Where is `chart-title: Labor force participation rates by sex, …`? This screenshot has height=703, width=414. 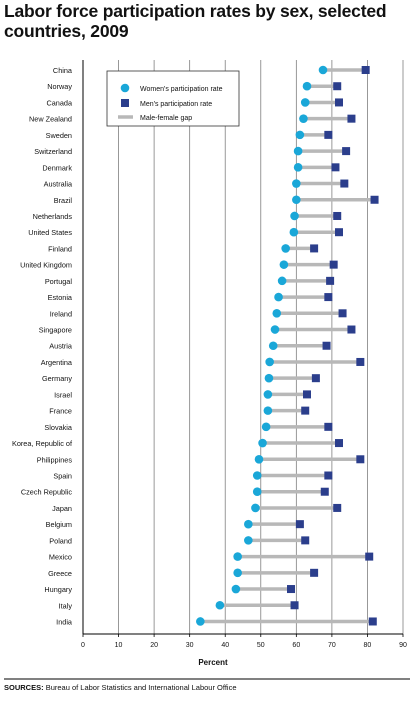
chart-title: Labor force participation rates by sex, … is located at coordinates (195, 21).